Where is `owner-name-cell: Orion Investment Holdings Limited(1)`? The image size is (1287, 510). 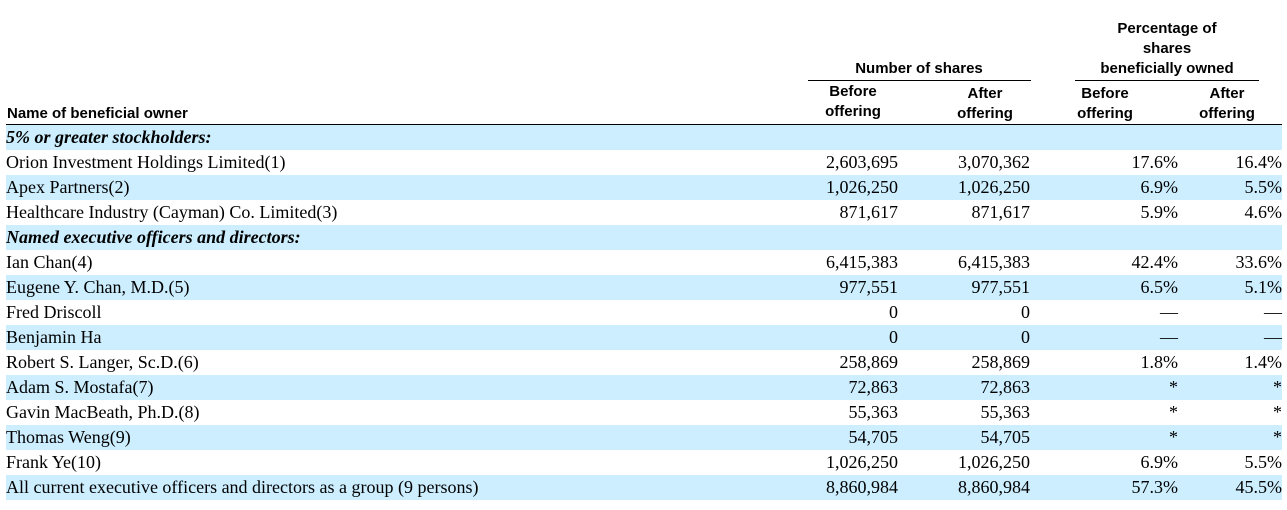 owner-name-cell: Orion Investment Holdings Limited(1) is located at coordinates (146, 162).